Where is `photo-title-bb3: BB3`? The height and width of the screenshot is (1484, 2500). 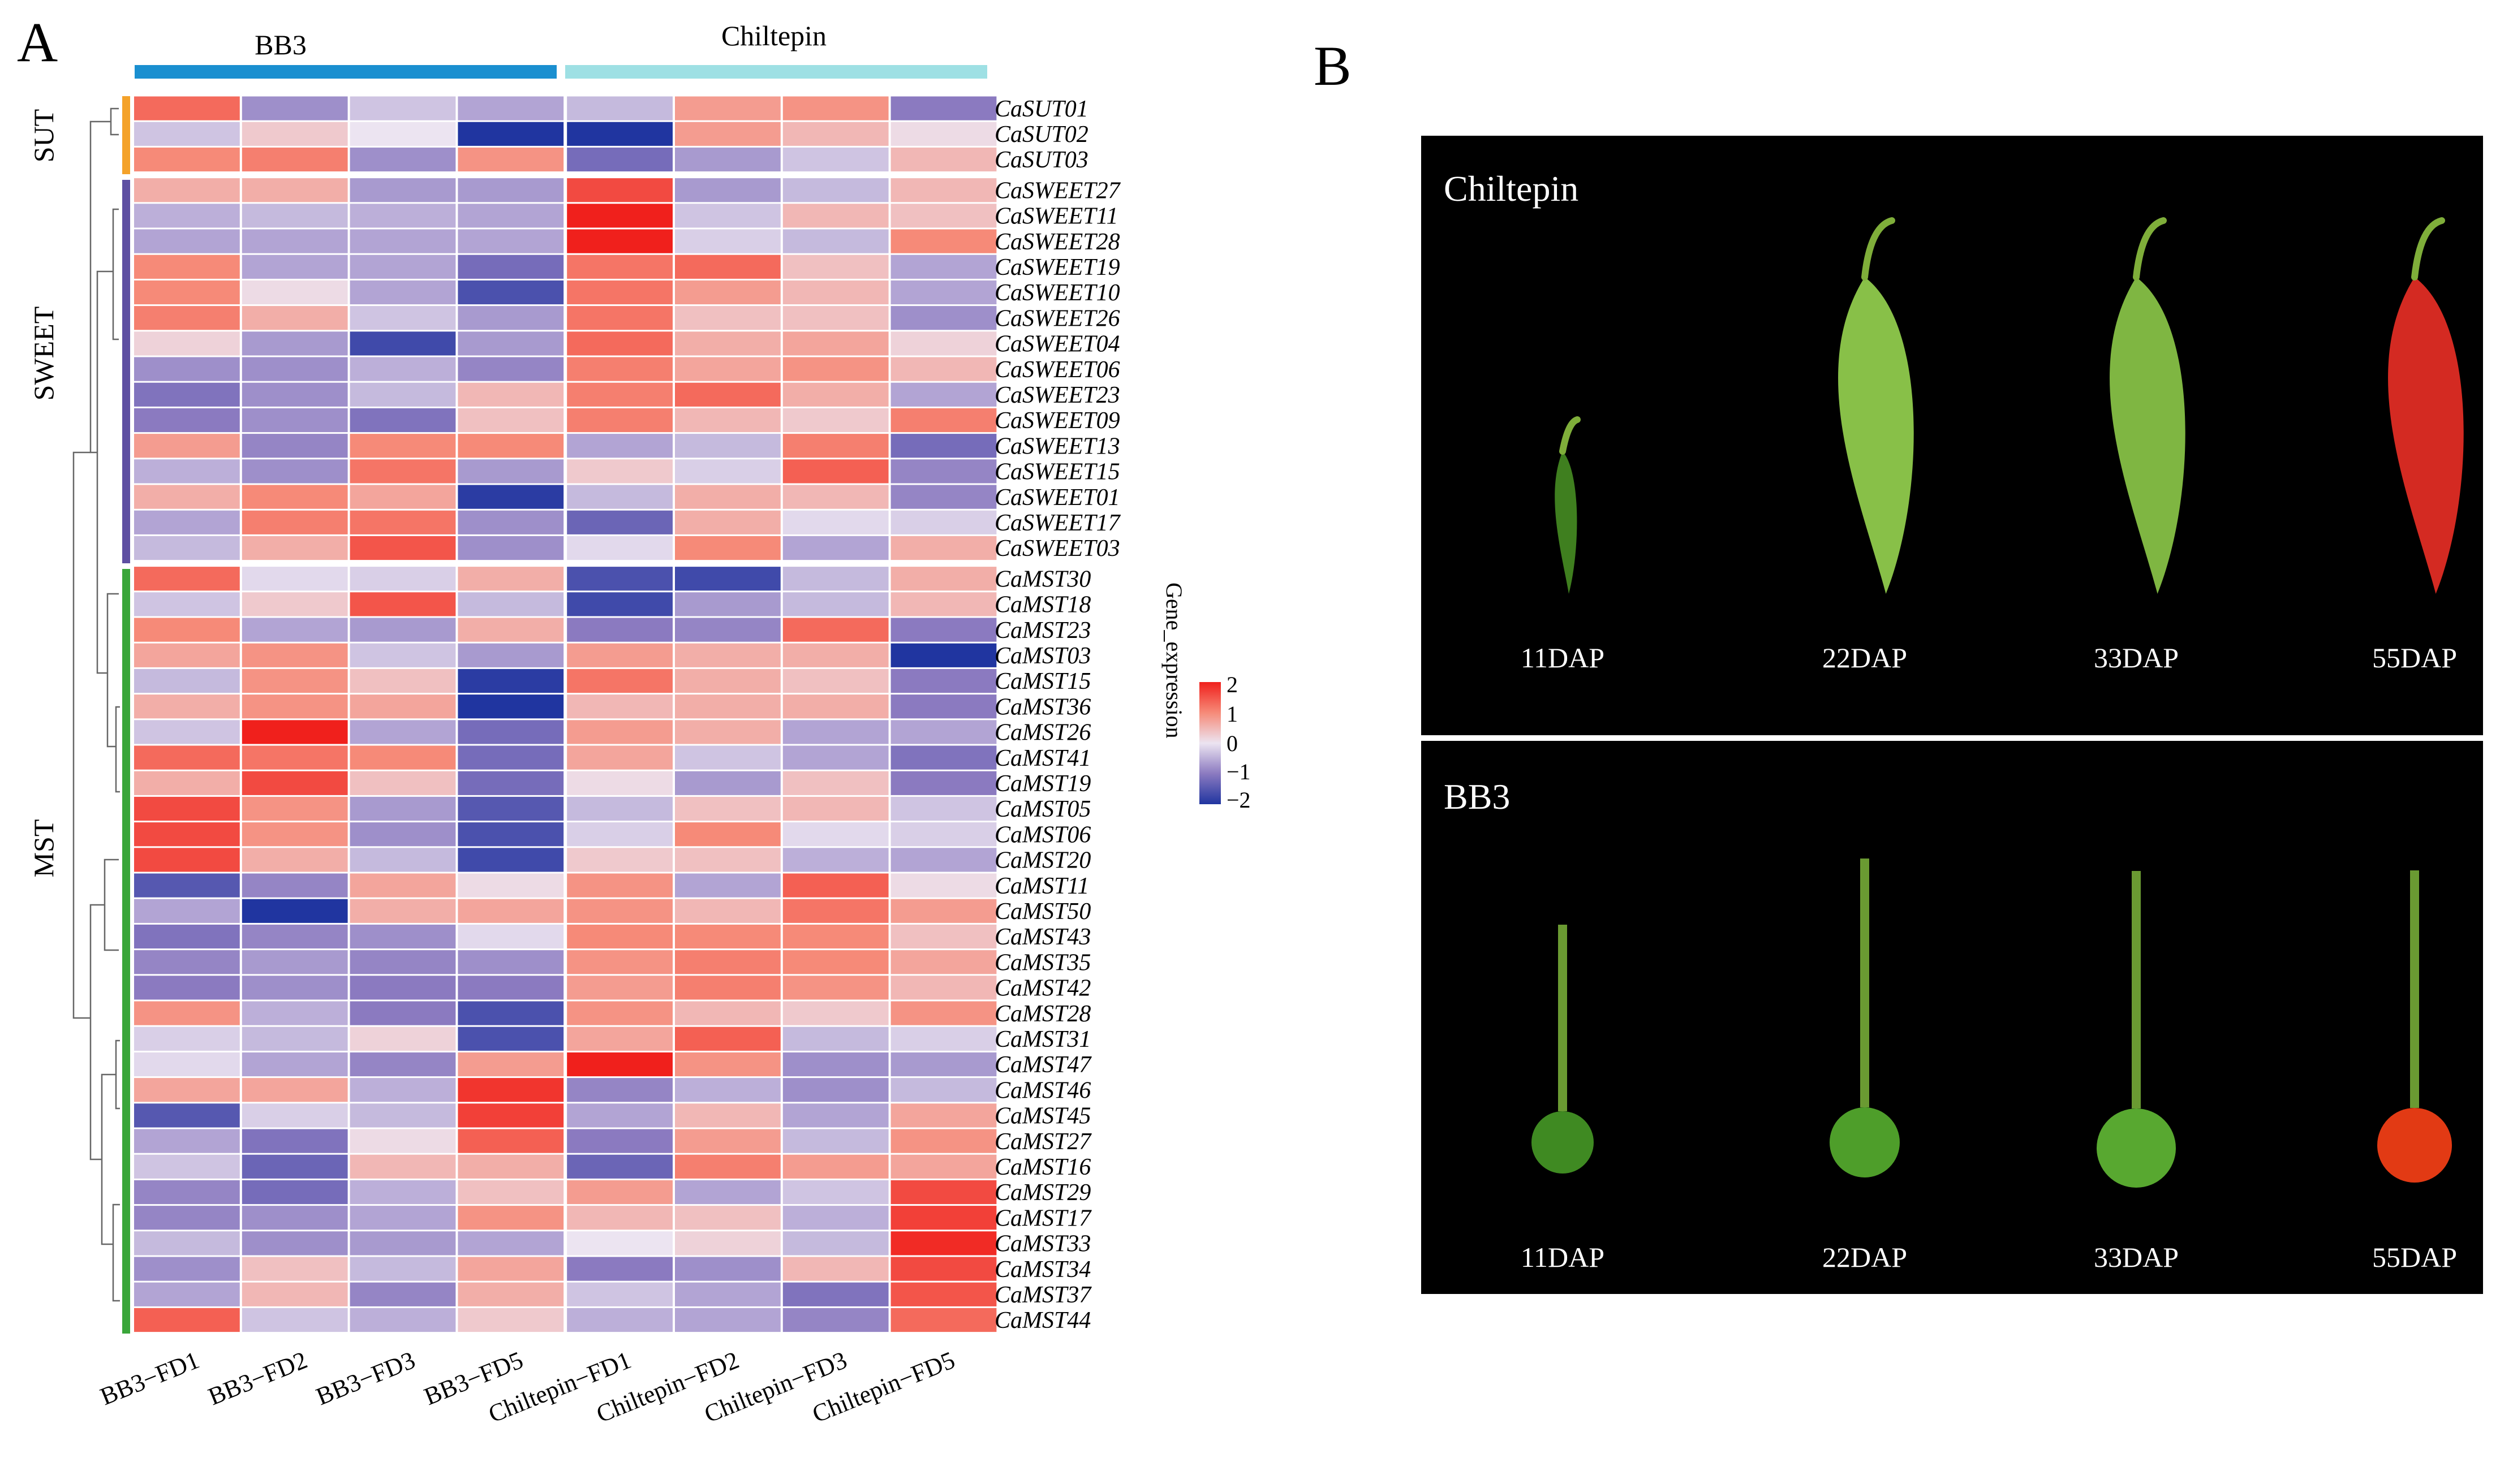
photo-title-bb3: BB3 is located at coordinates (1477, 796).